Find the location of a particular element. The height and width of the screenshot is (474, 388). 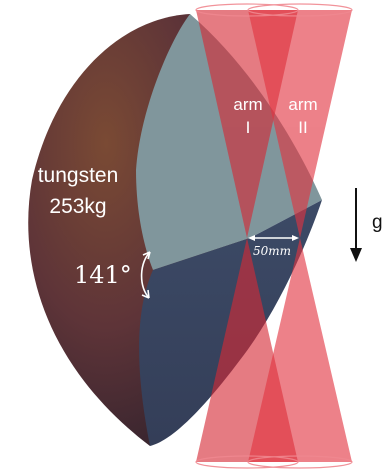

arm-one-numeral: I is located at coordinates (248, 127).